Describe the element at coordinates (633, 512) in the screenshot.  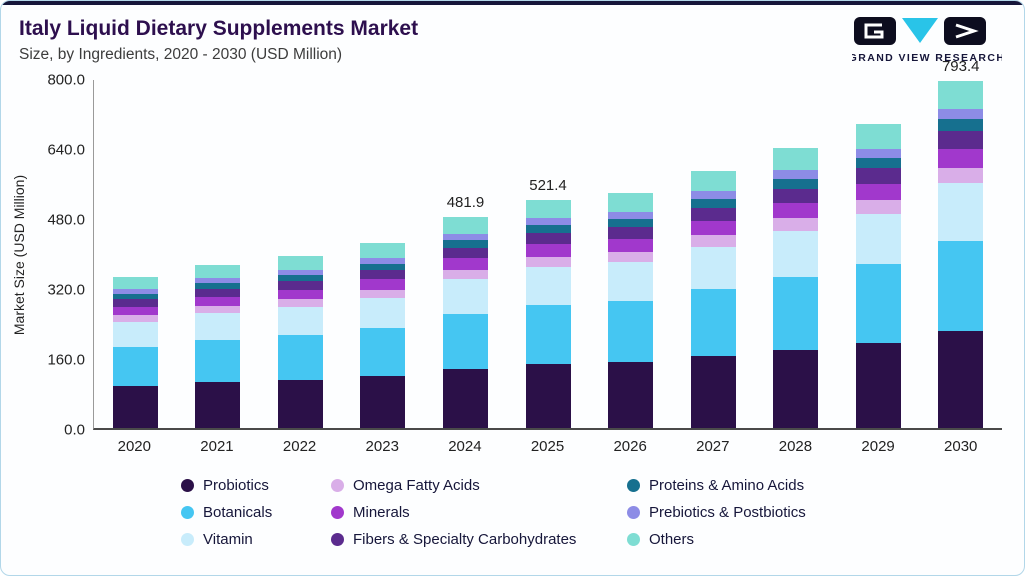
I see `legend-dot-prebiotics-postbiotics` at that location.